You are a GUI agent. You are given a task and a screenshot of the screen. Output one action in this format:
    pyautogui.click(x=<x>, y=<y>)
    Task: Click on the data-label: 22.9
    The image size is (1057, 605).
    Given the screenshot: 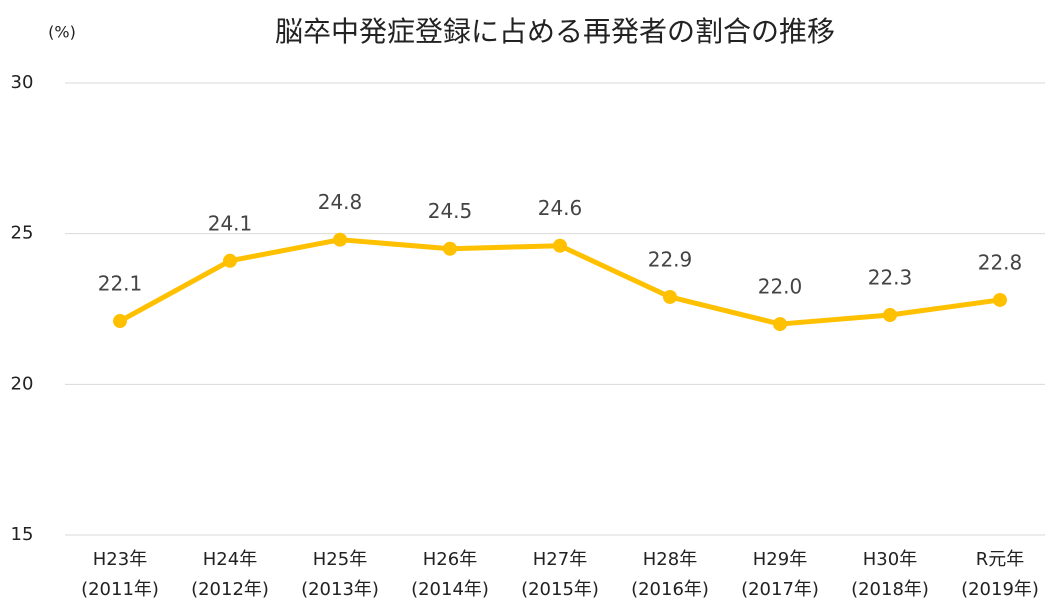 What is the action you would take?
    pyautogui.click(x=670, y=259)
    